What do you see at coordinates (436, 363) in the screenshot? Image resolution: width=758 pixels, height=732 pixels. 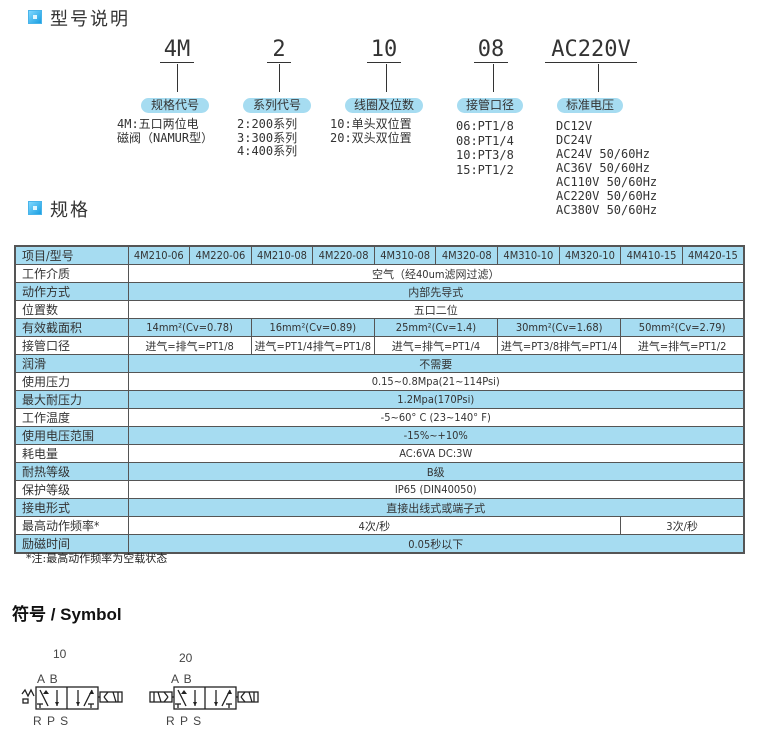 I see `row-value: 不需要` at bounding box center [436, 363].